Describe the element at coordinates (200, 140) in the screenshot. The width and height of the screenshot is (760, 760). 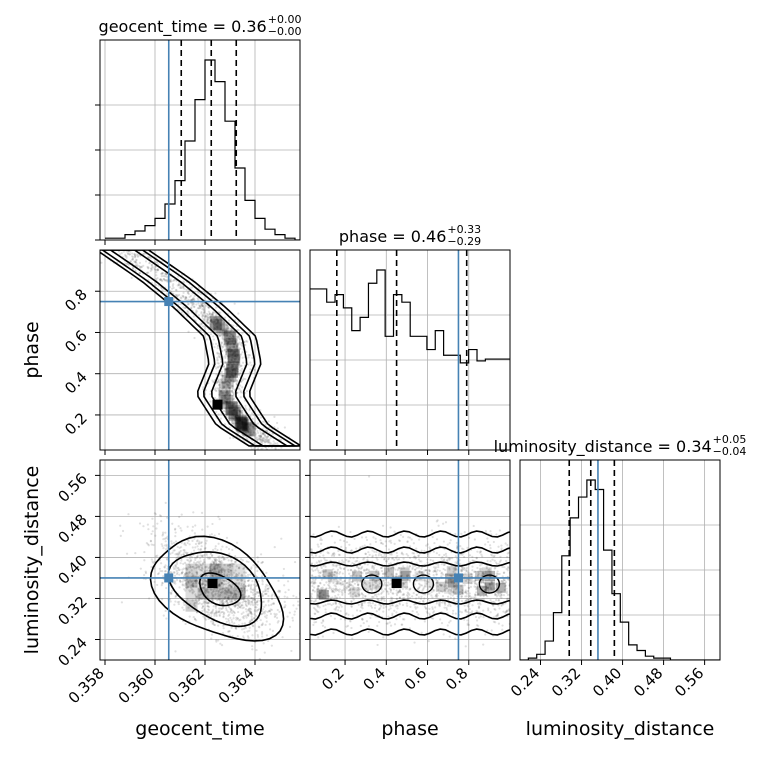
I see `hist-panel-geocent_time` at that location.